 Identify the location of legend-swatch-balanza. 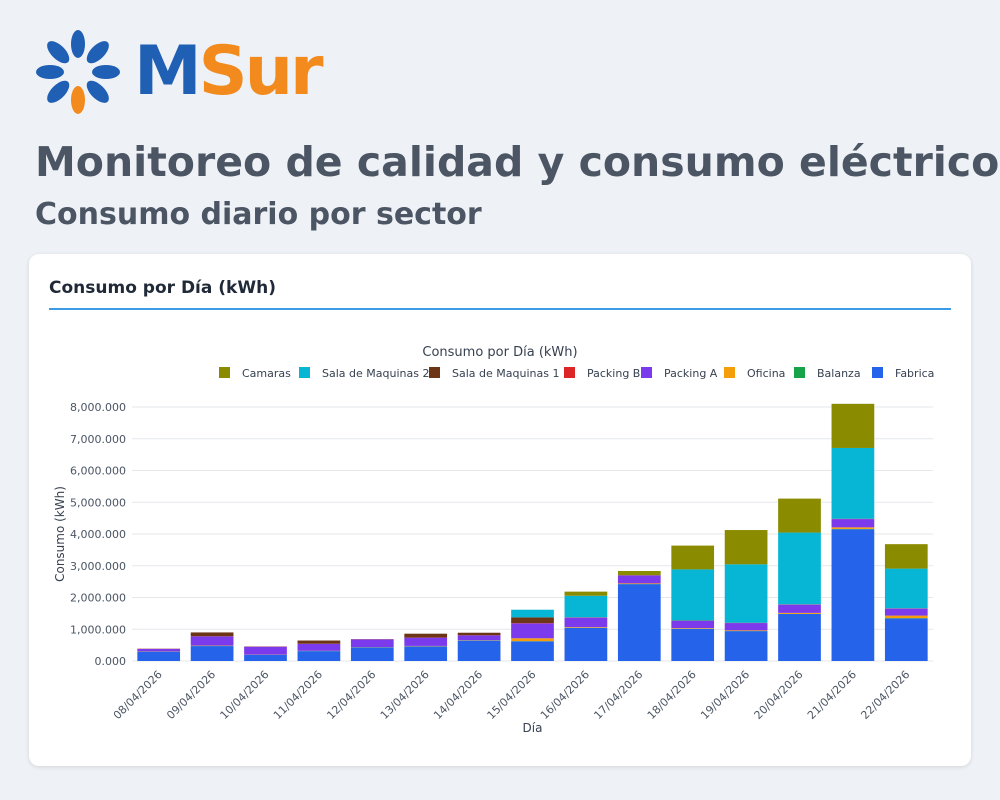
(799, 372).